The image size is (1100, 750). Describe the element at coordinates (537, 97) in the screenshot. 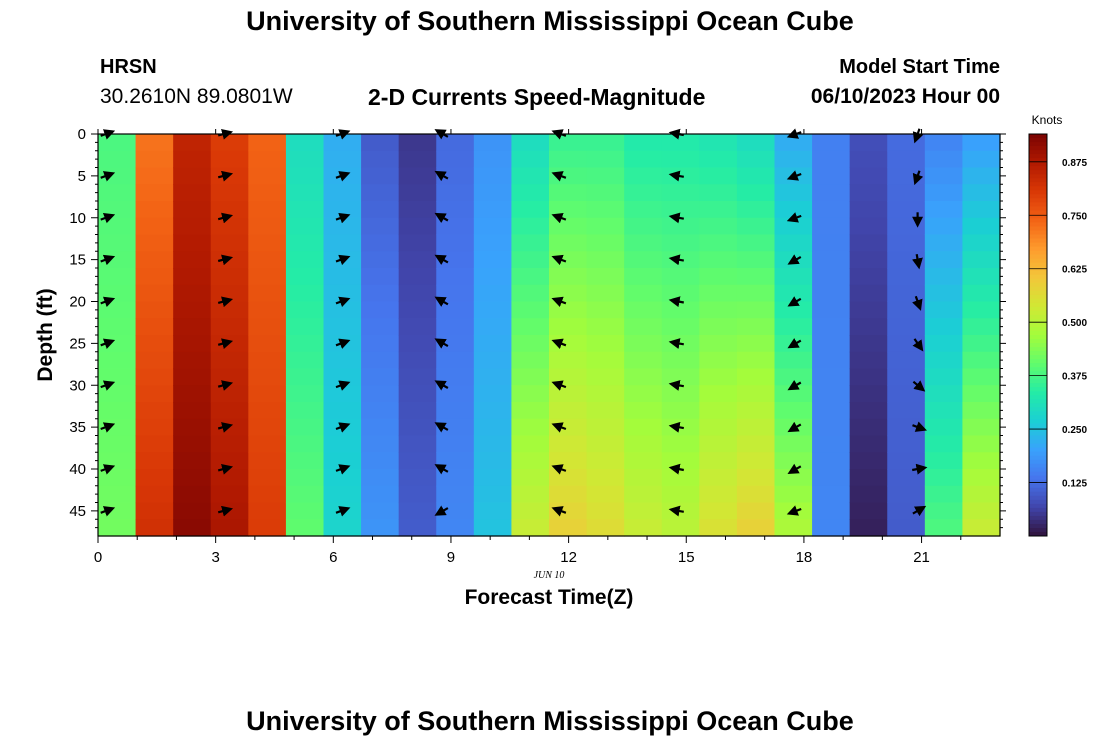

I see `chart-subtitle: 2-D Currents Speed-Magnitude` at that location.